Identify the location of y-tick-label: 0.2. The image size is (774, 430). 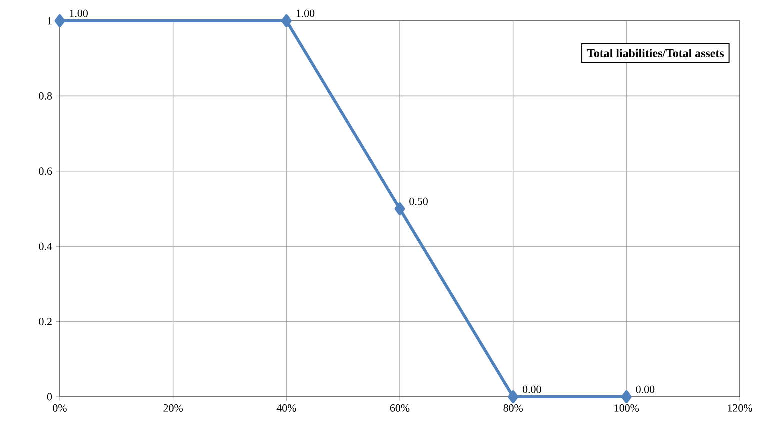
(45, 322).